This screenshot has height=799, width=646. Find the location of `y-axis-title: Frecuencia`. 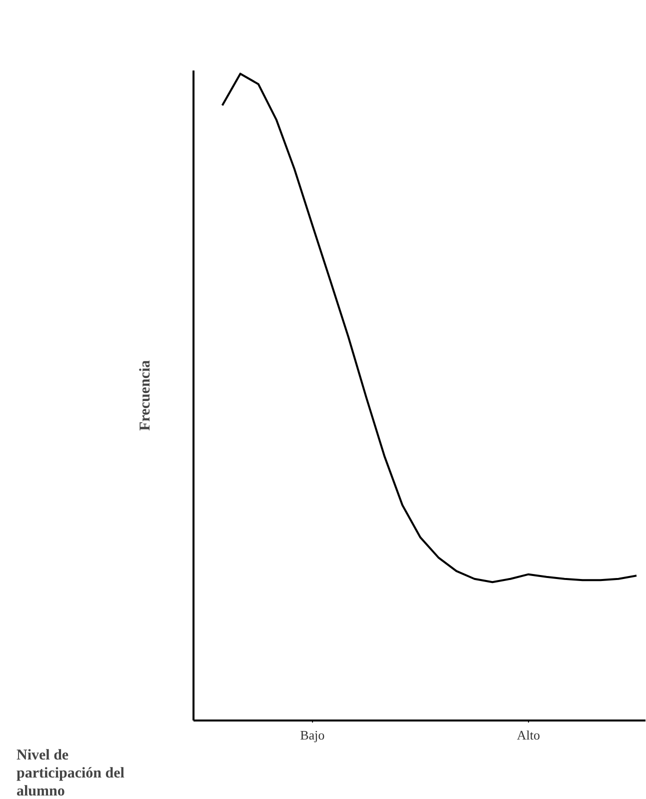

y-axis-title: Frecuencia is located at coordinates (146, 395).